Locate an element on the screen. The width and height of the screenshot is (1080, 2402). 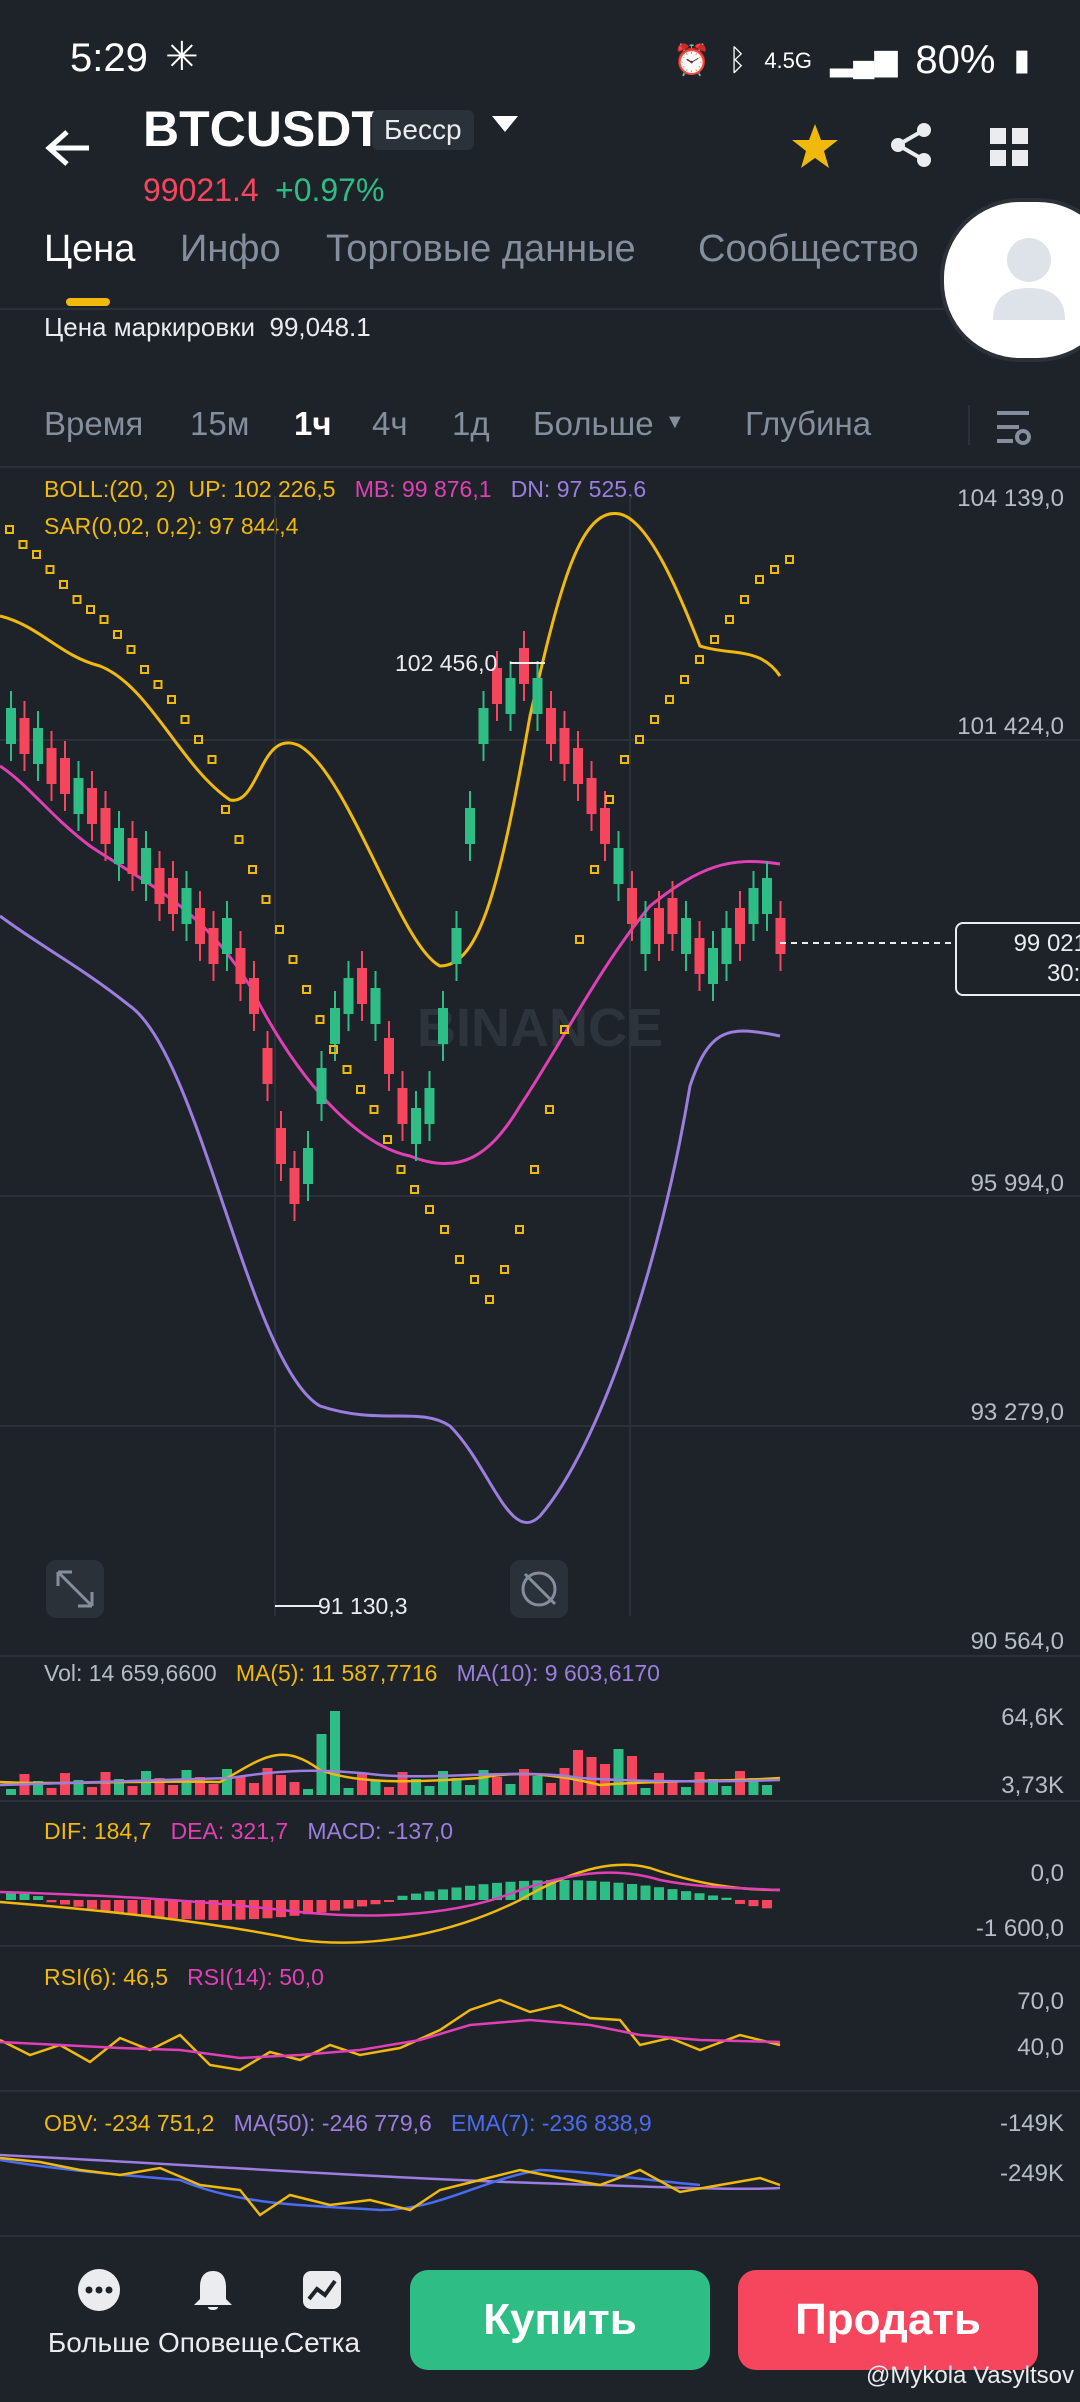
more-button: Больше is located at coordinates (99, 2313).